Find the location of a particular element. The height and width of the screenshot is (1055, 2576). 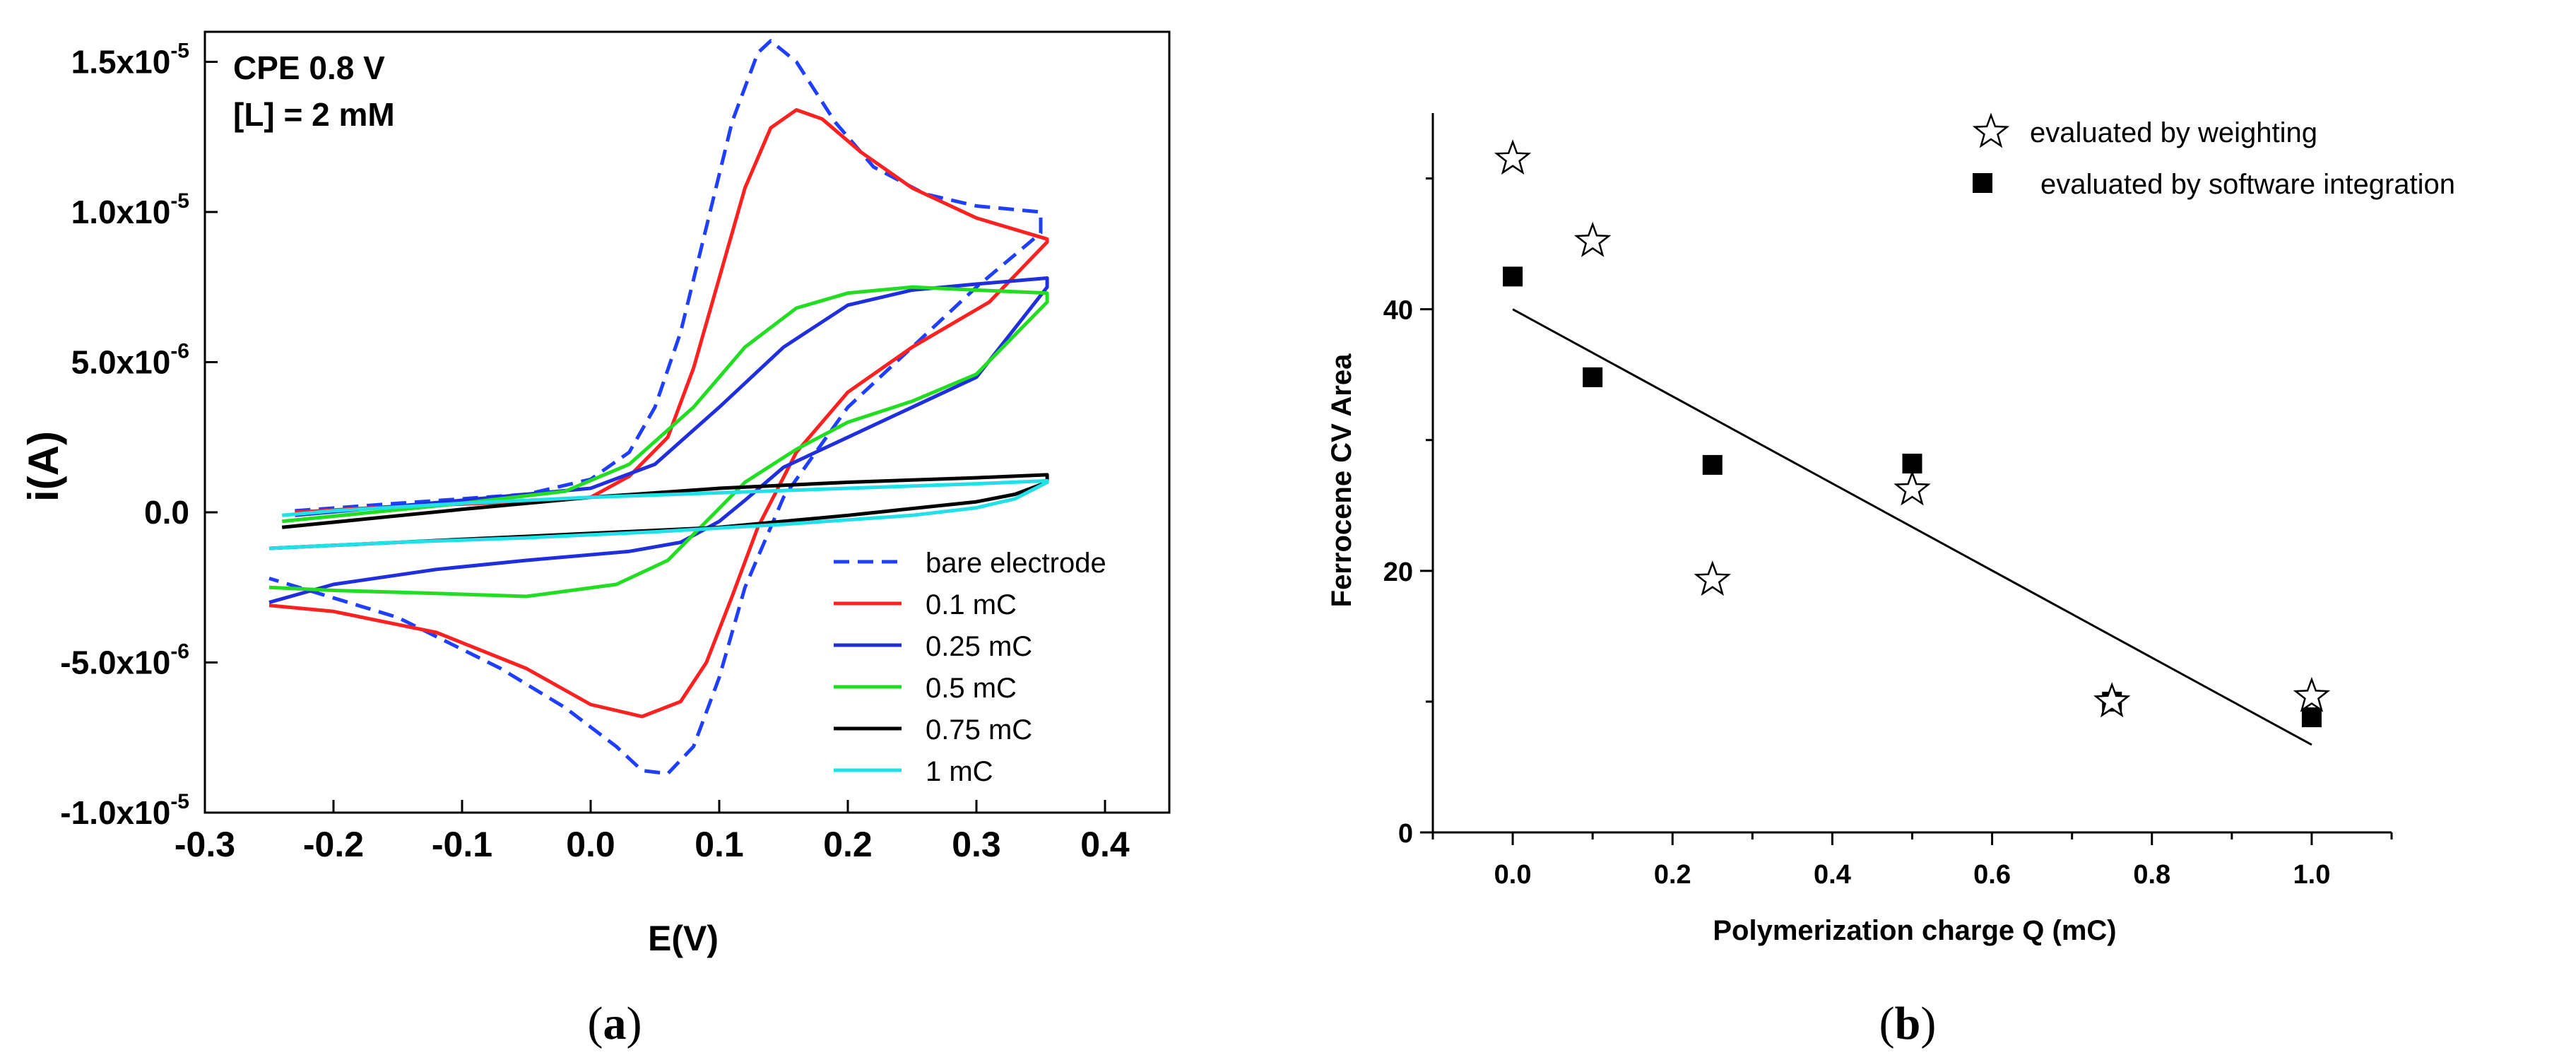

panel-b-caption-letter: b is located at coordinates (1908, 1023).